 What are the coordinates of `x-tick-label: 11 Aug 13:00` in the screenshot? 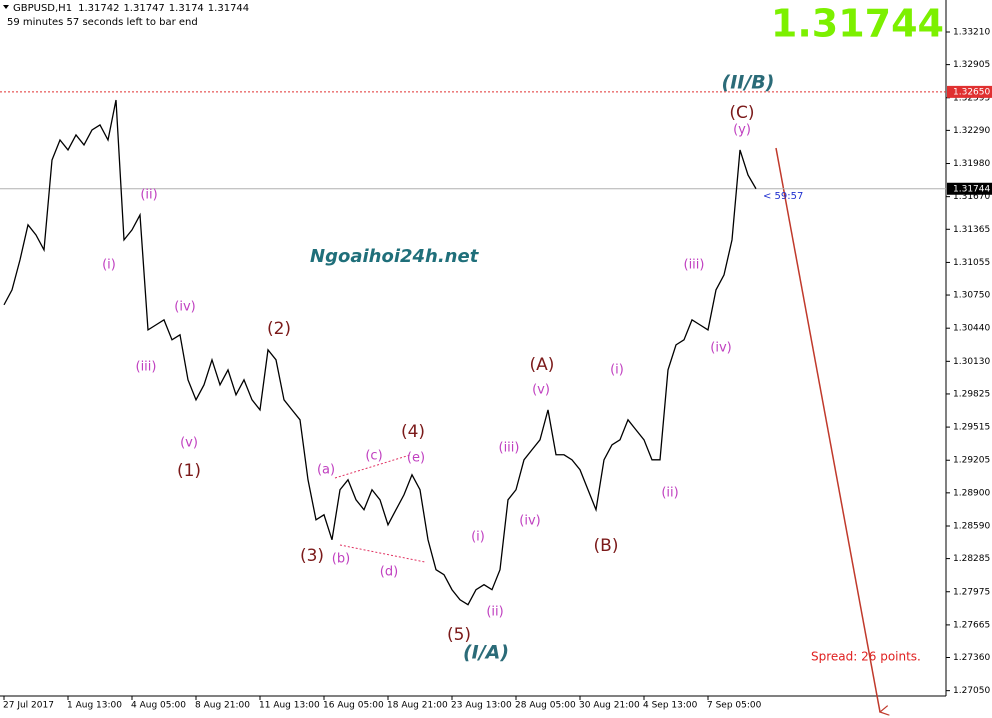 It's located at (289, 706).